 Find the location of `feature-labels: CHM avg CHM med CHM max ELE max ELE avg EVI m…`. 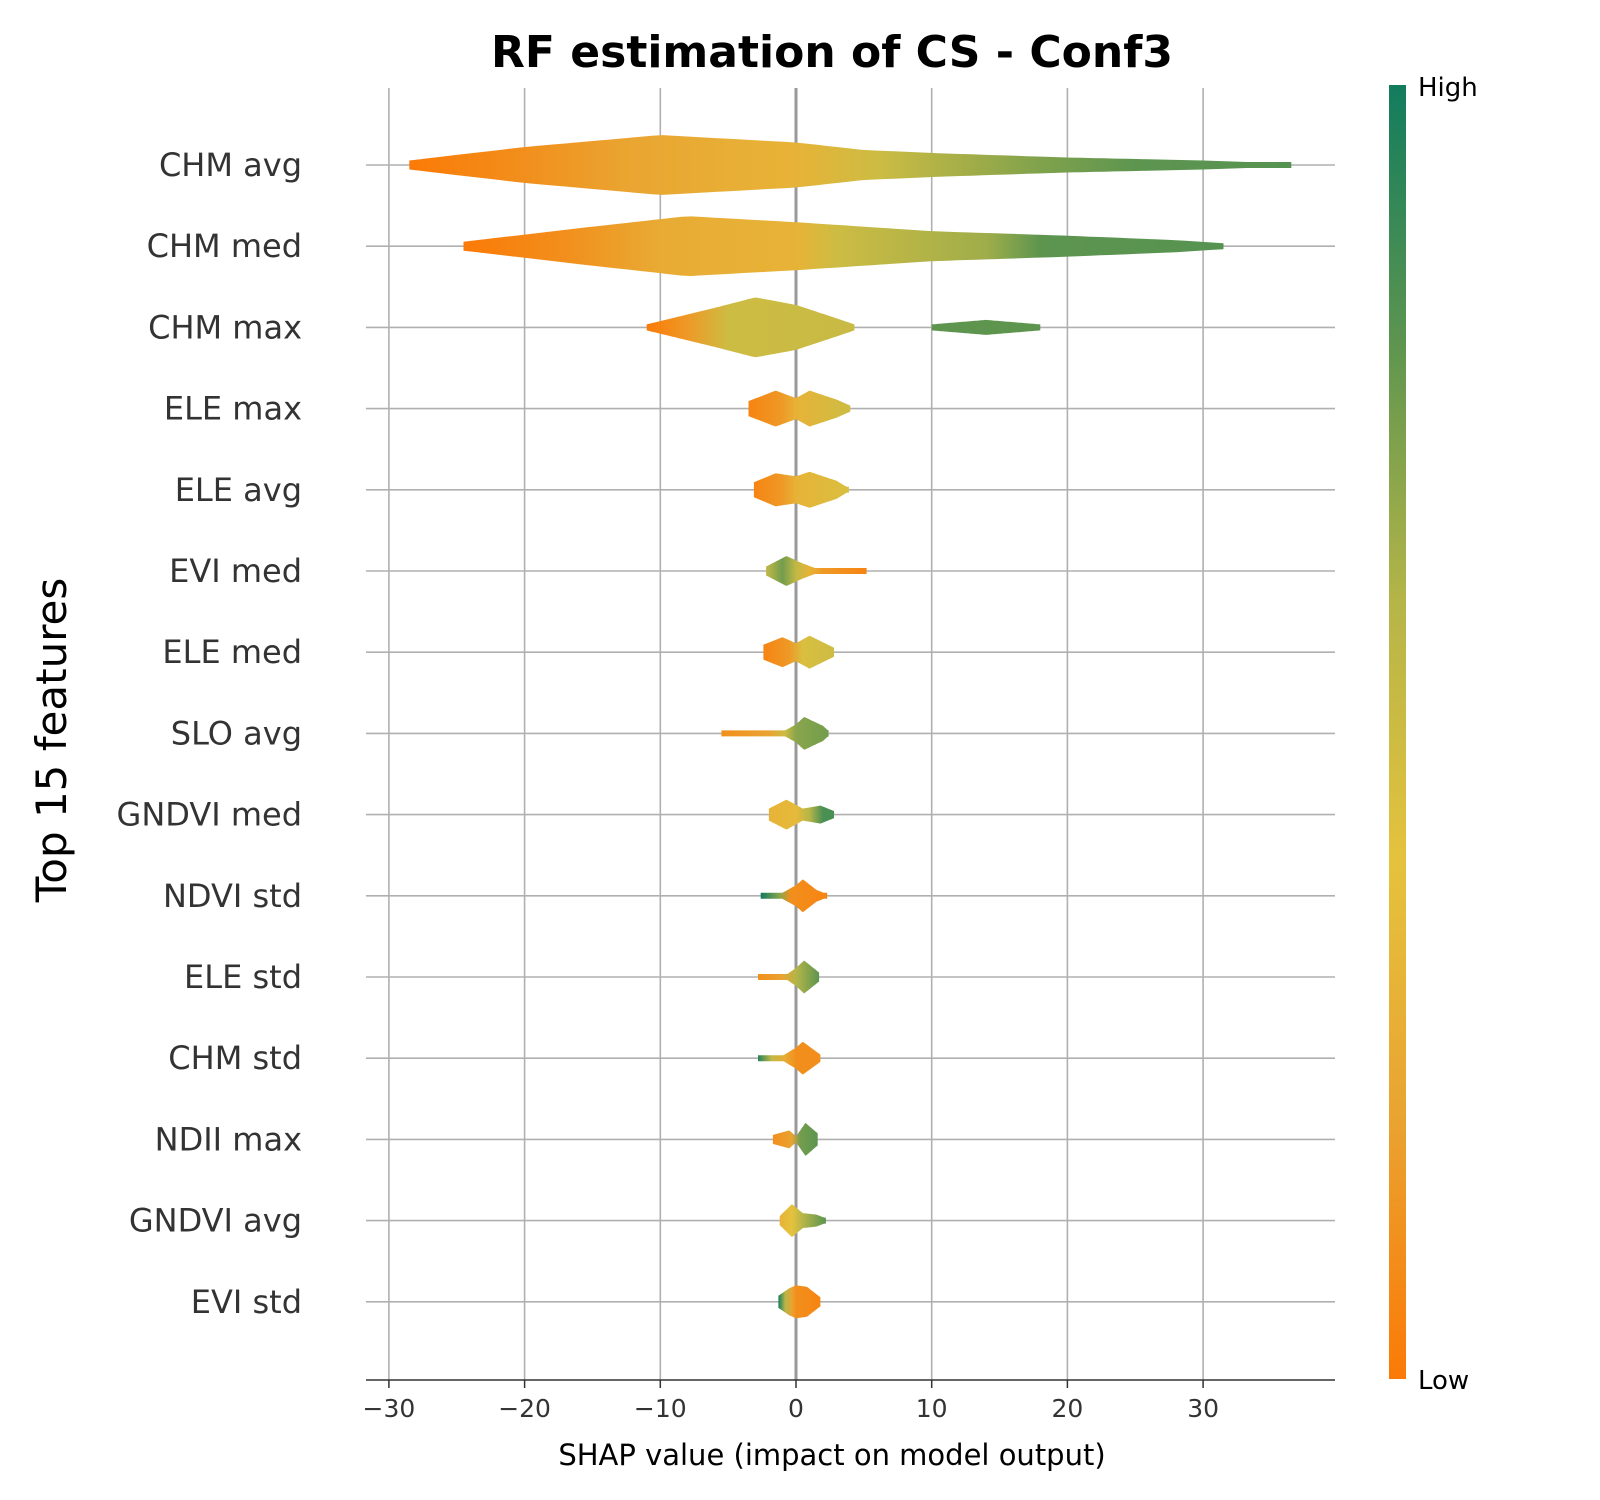

feature-labels: CHM avg CHM med CHM max ELE max ELE avg EVI m… is located at coordinates (209, 733).